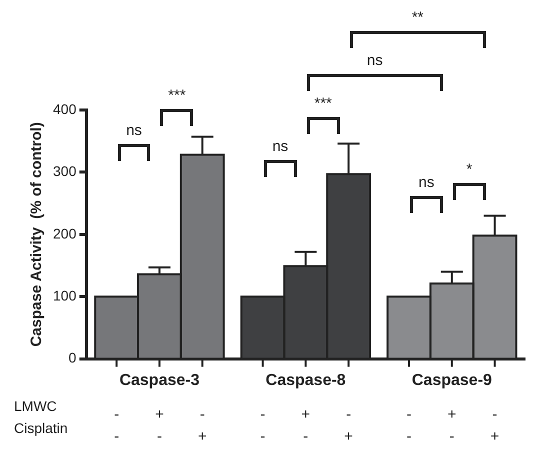  Describe the element at coordinates (72, 358) in the screenshot. I see `y-tick-label: 0` at that location.